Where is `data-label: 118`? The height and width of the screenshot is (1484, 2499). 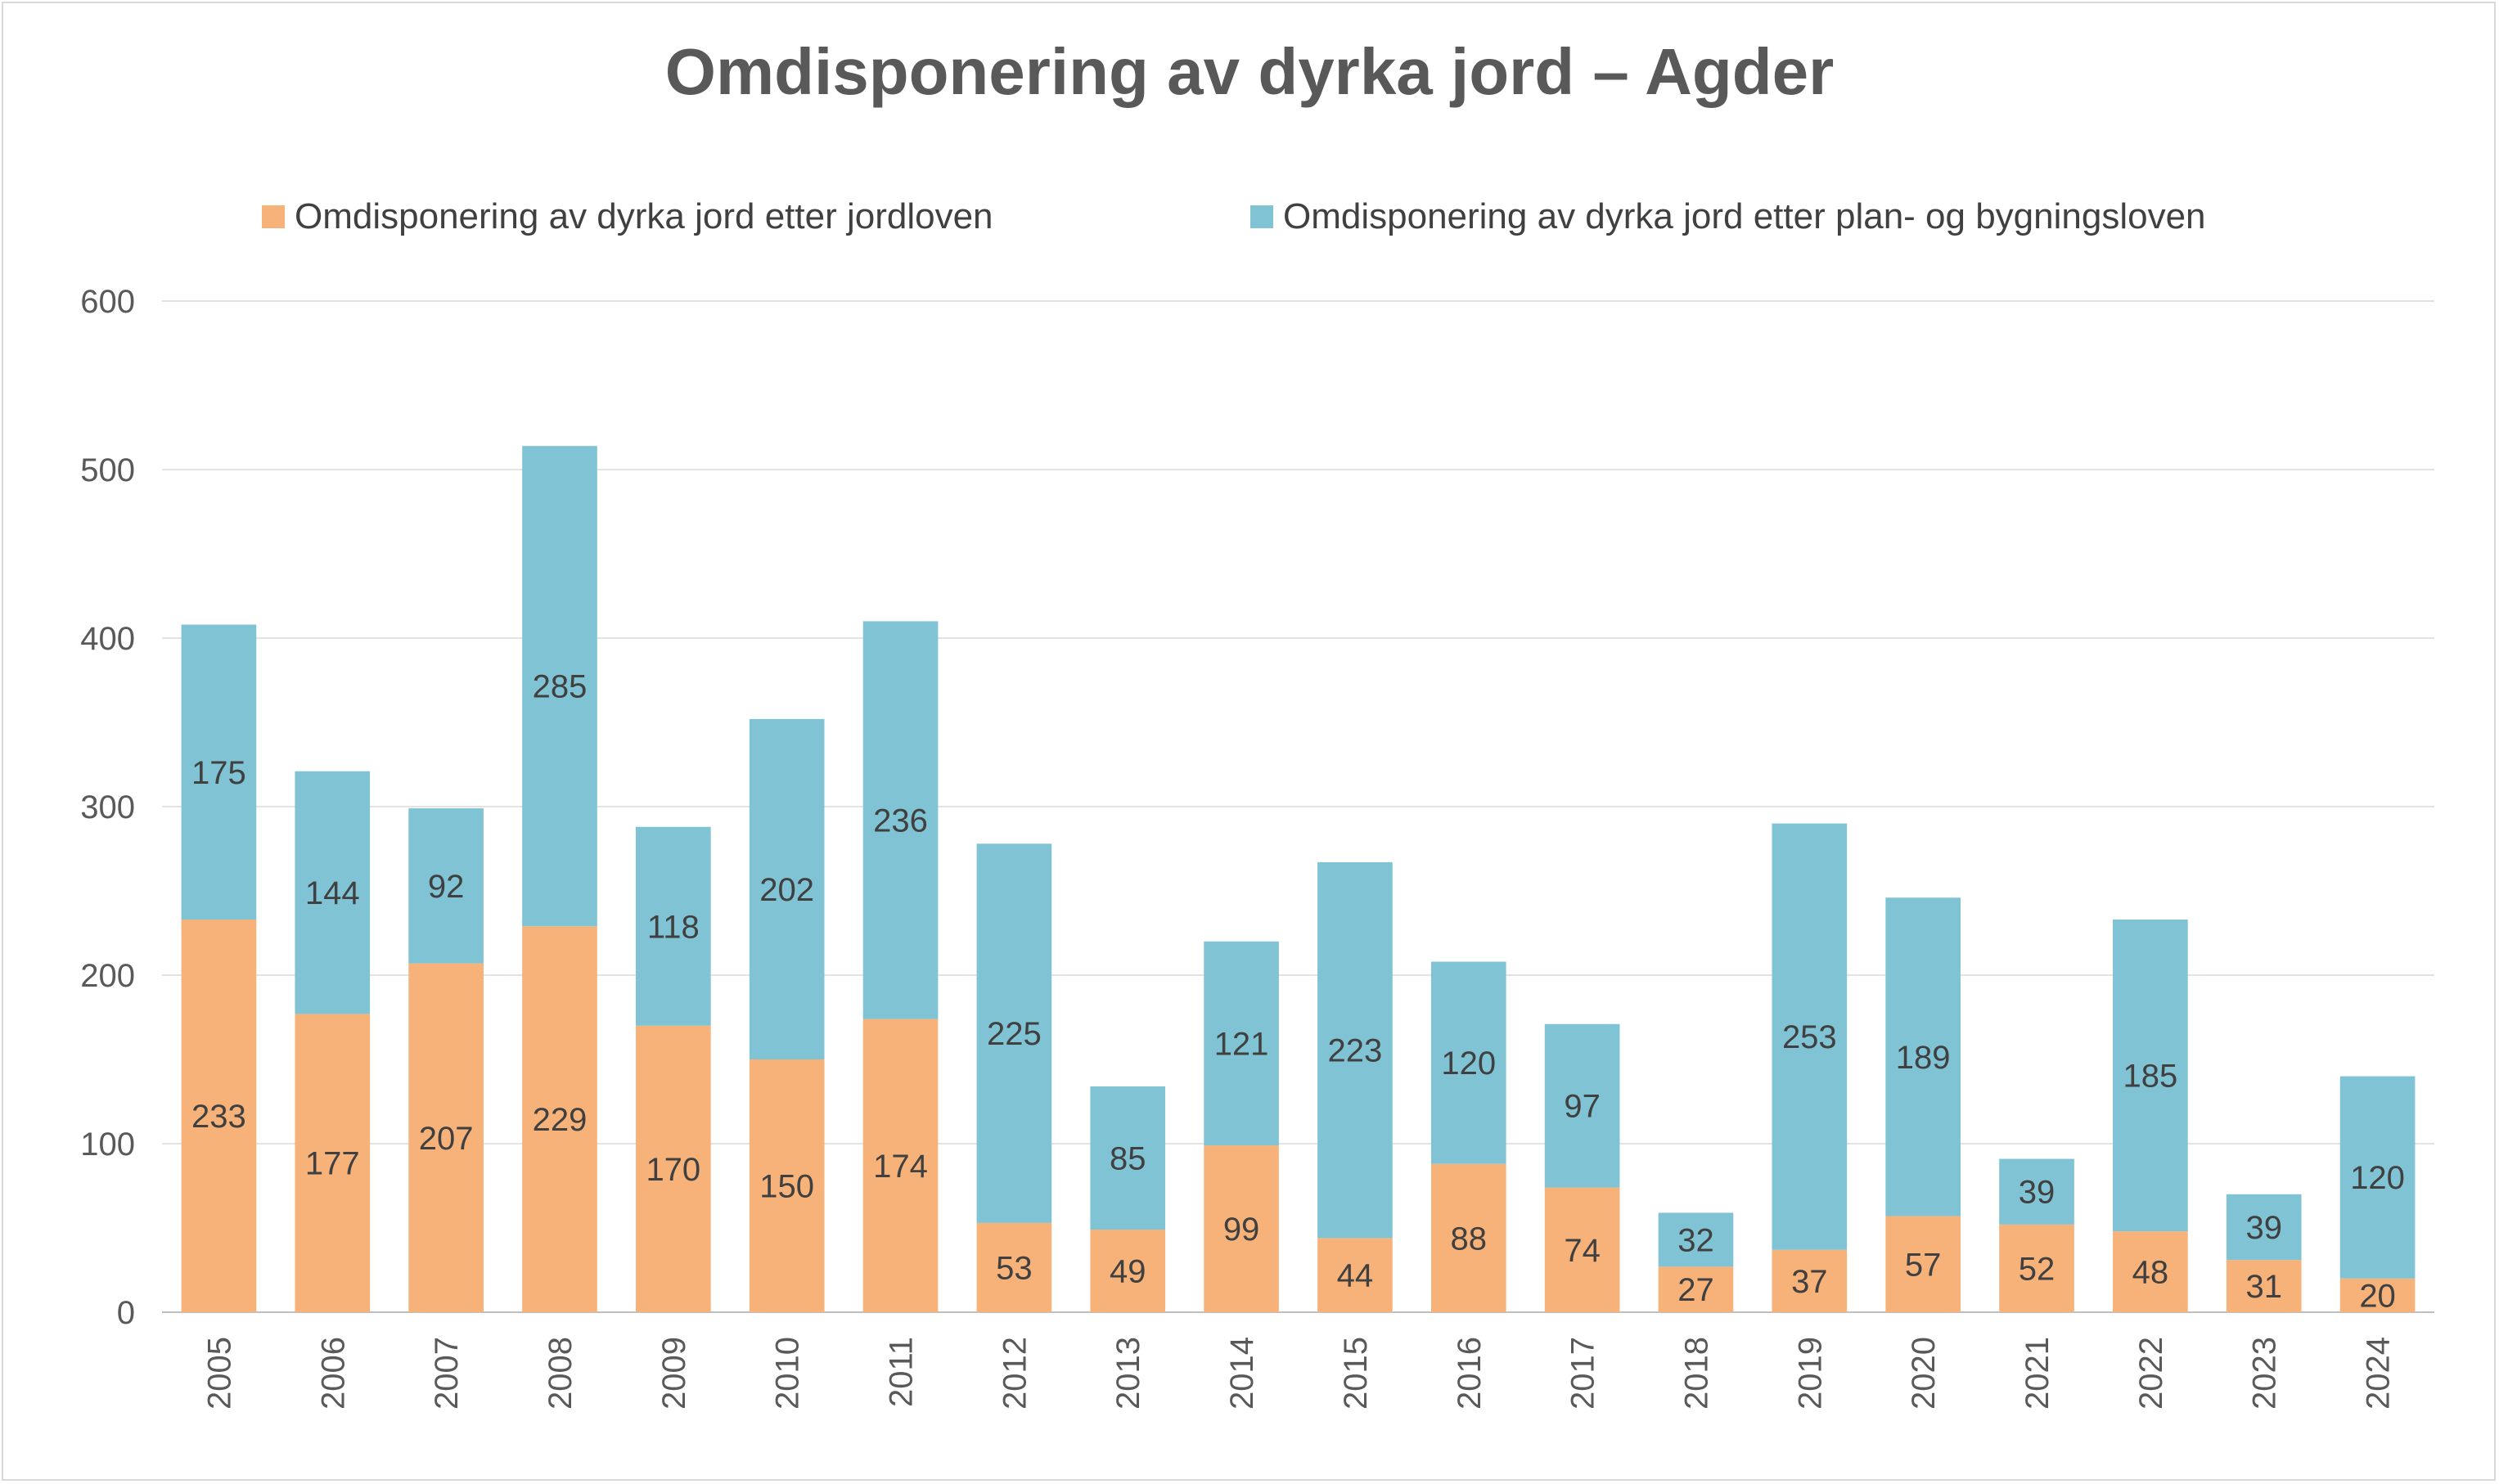 data-label: 118 is located at coordinates (673, 927).